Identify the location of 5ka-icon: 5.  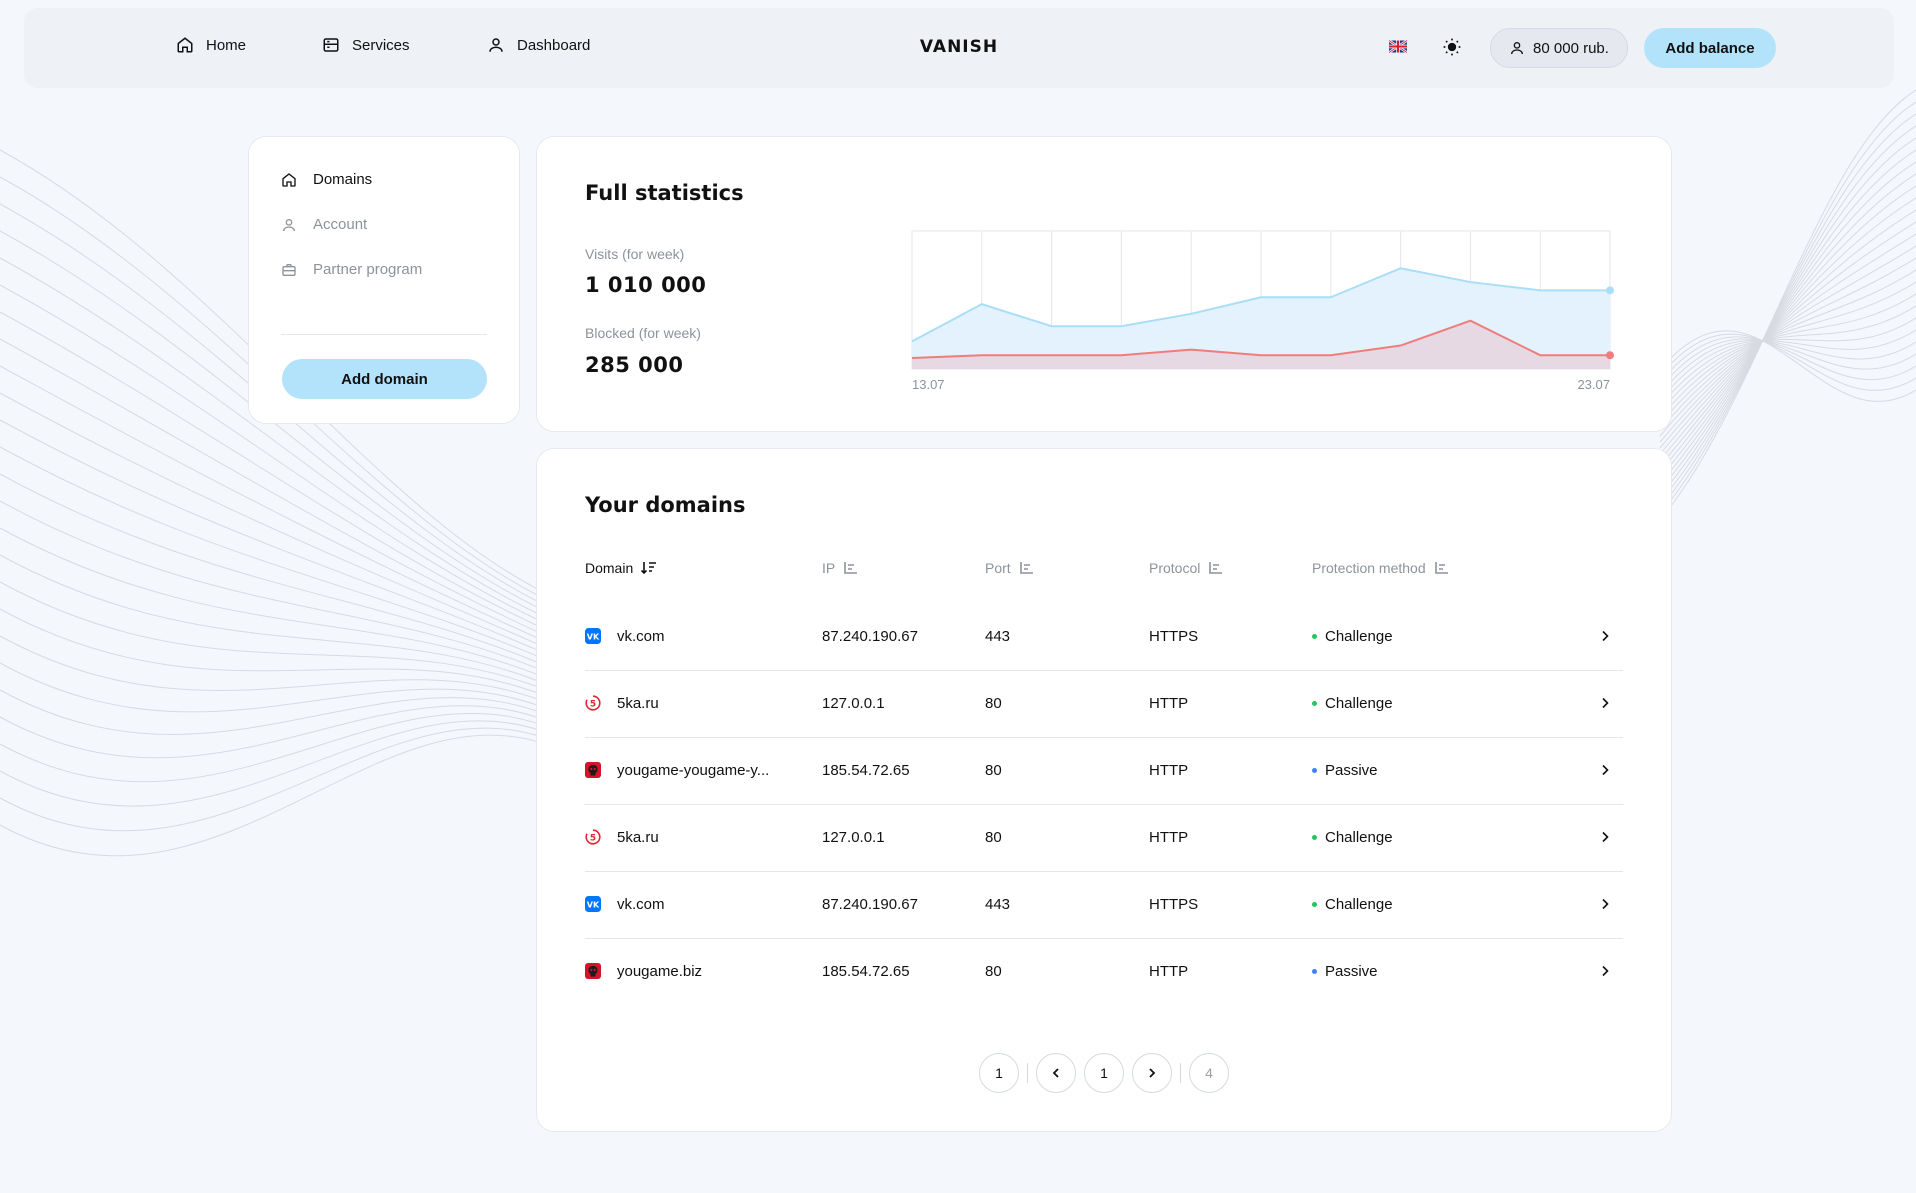
(593, 837).